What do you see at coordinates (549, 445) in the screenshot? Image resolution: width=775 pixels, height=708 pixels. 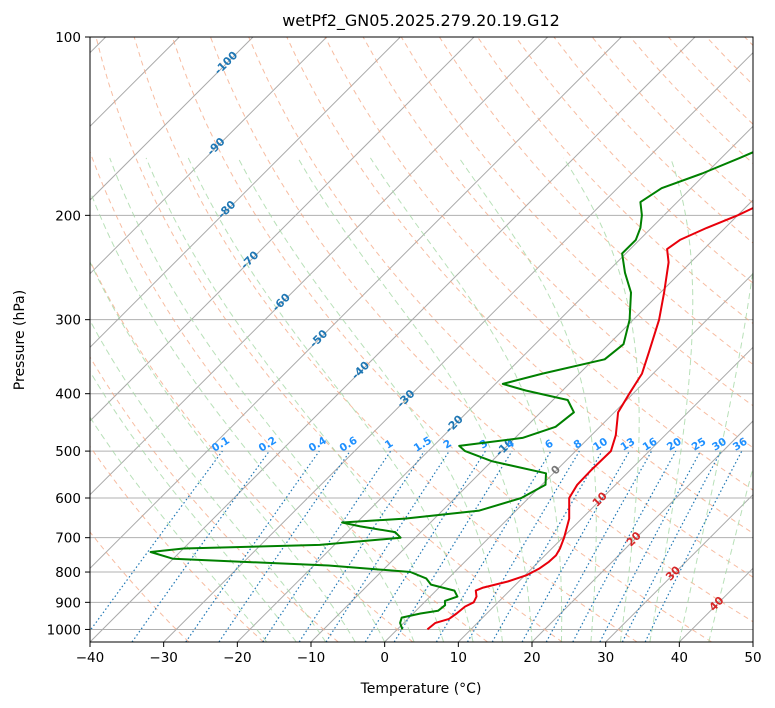 I see `mixing-ratio-label: 6` at bounding box center [549, 445].